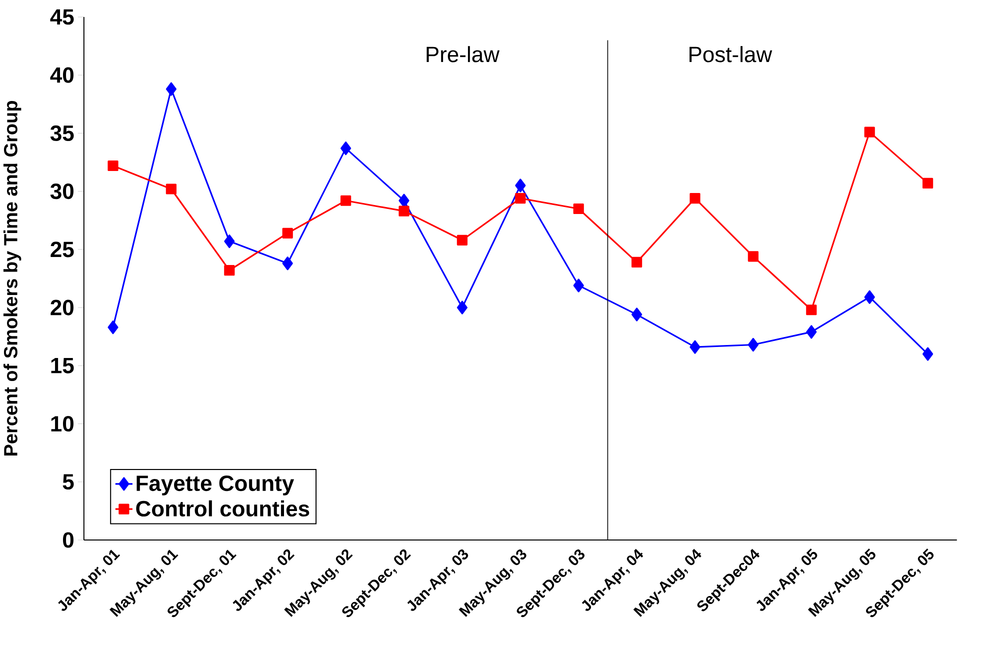 Image resolution: width=986 pixels, height=653 pixels. I want to click on y-tick-label: 10, so click(62, 424).